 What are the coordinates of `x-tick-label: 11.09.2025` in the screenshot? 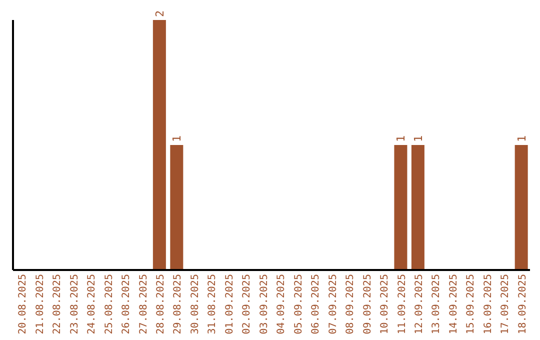 It's located at (402, 304).